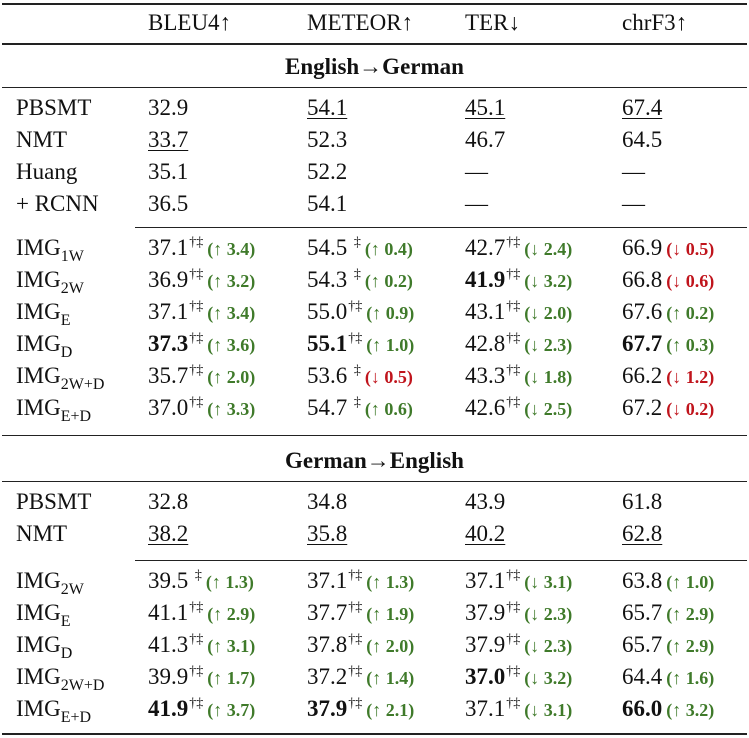 This screenshot has width=749, height=738. What do you see at coordinates (327, 375) in the screenshot?
I see `score-value: 53.6` at bounding box center [327, 375].